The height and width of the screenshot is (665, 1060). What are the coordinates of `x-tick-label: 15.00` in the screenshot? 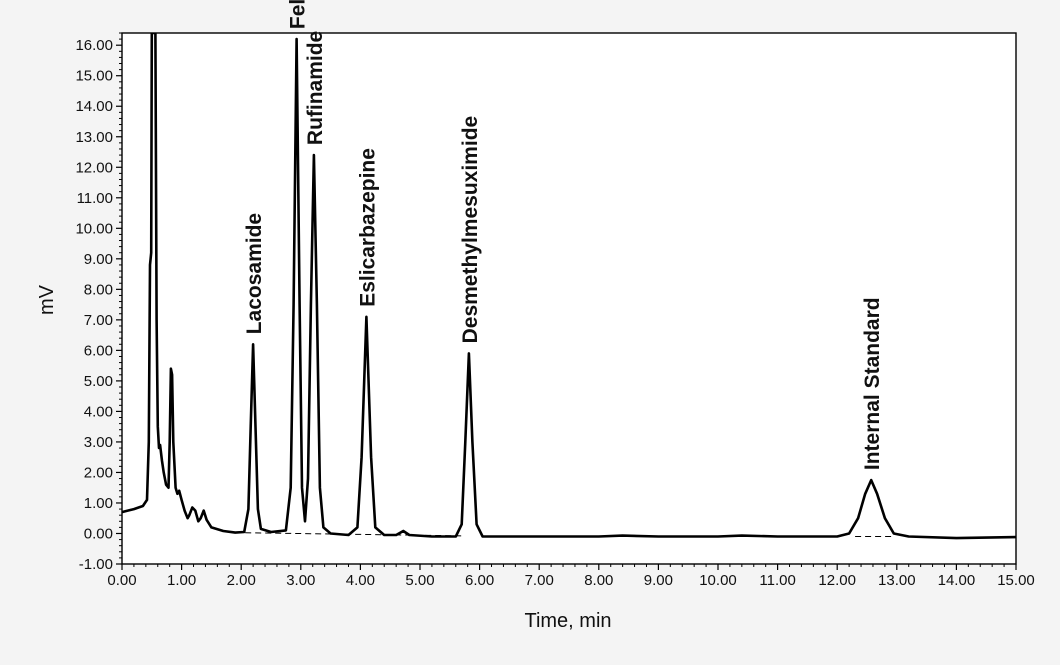 It's located at (1016, 580).